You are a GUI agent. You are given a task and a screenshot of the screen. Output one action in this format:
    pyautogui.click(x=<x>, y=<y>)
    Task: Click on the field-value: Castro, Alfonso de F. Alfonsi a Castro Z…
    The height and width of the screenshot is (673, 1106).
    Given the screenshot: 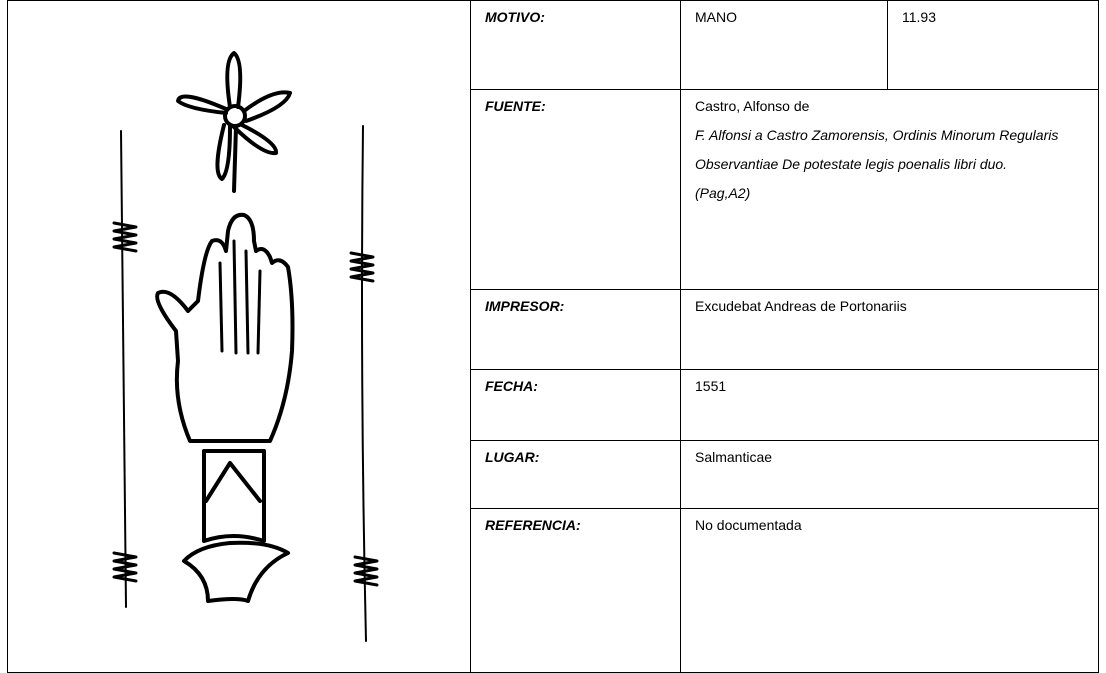 What is the action you would take?
    pyautogui.click(x=889, y=189)
    